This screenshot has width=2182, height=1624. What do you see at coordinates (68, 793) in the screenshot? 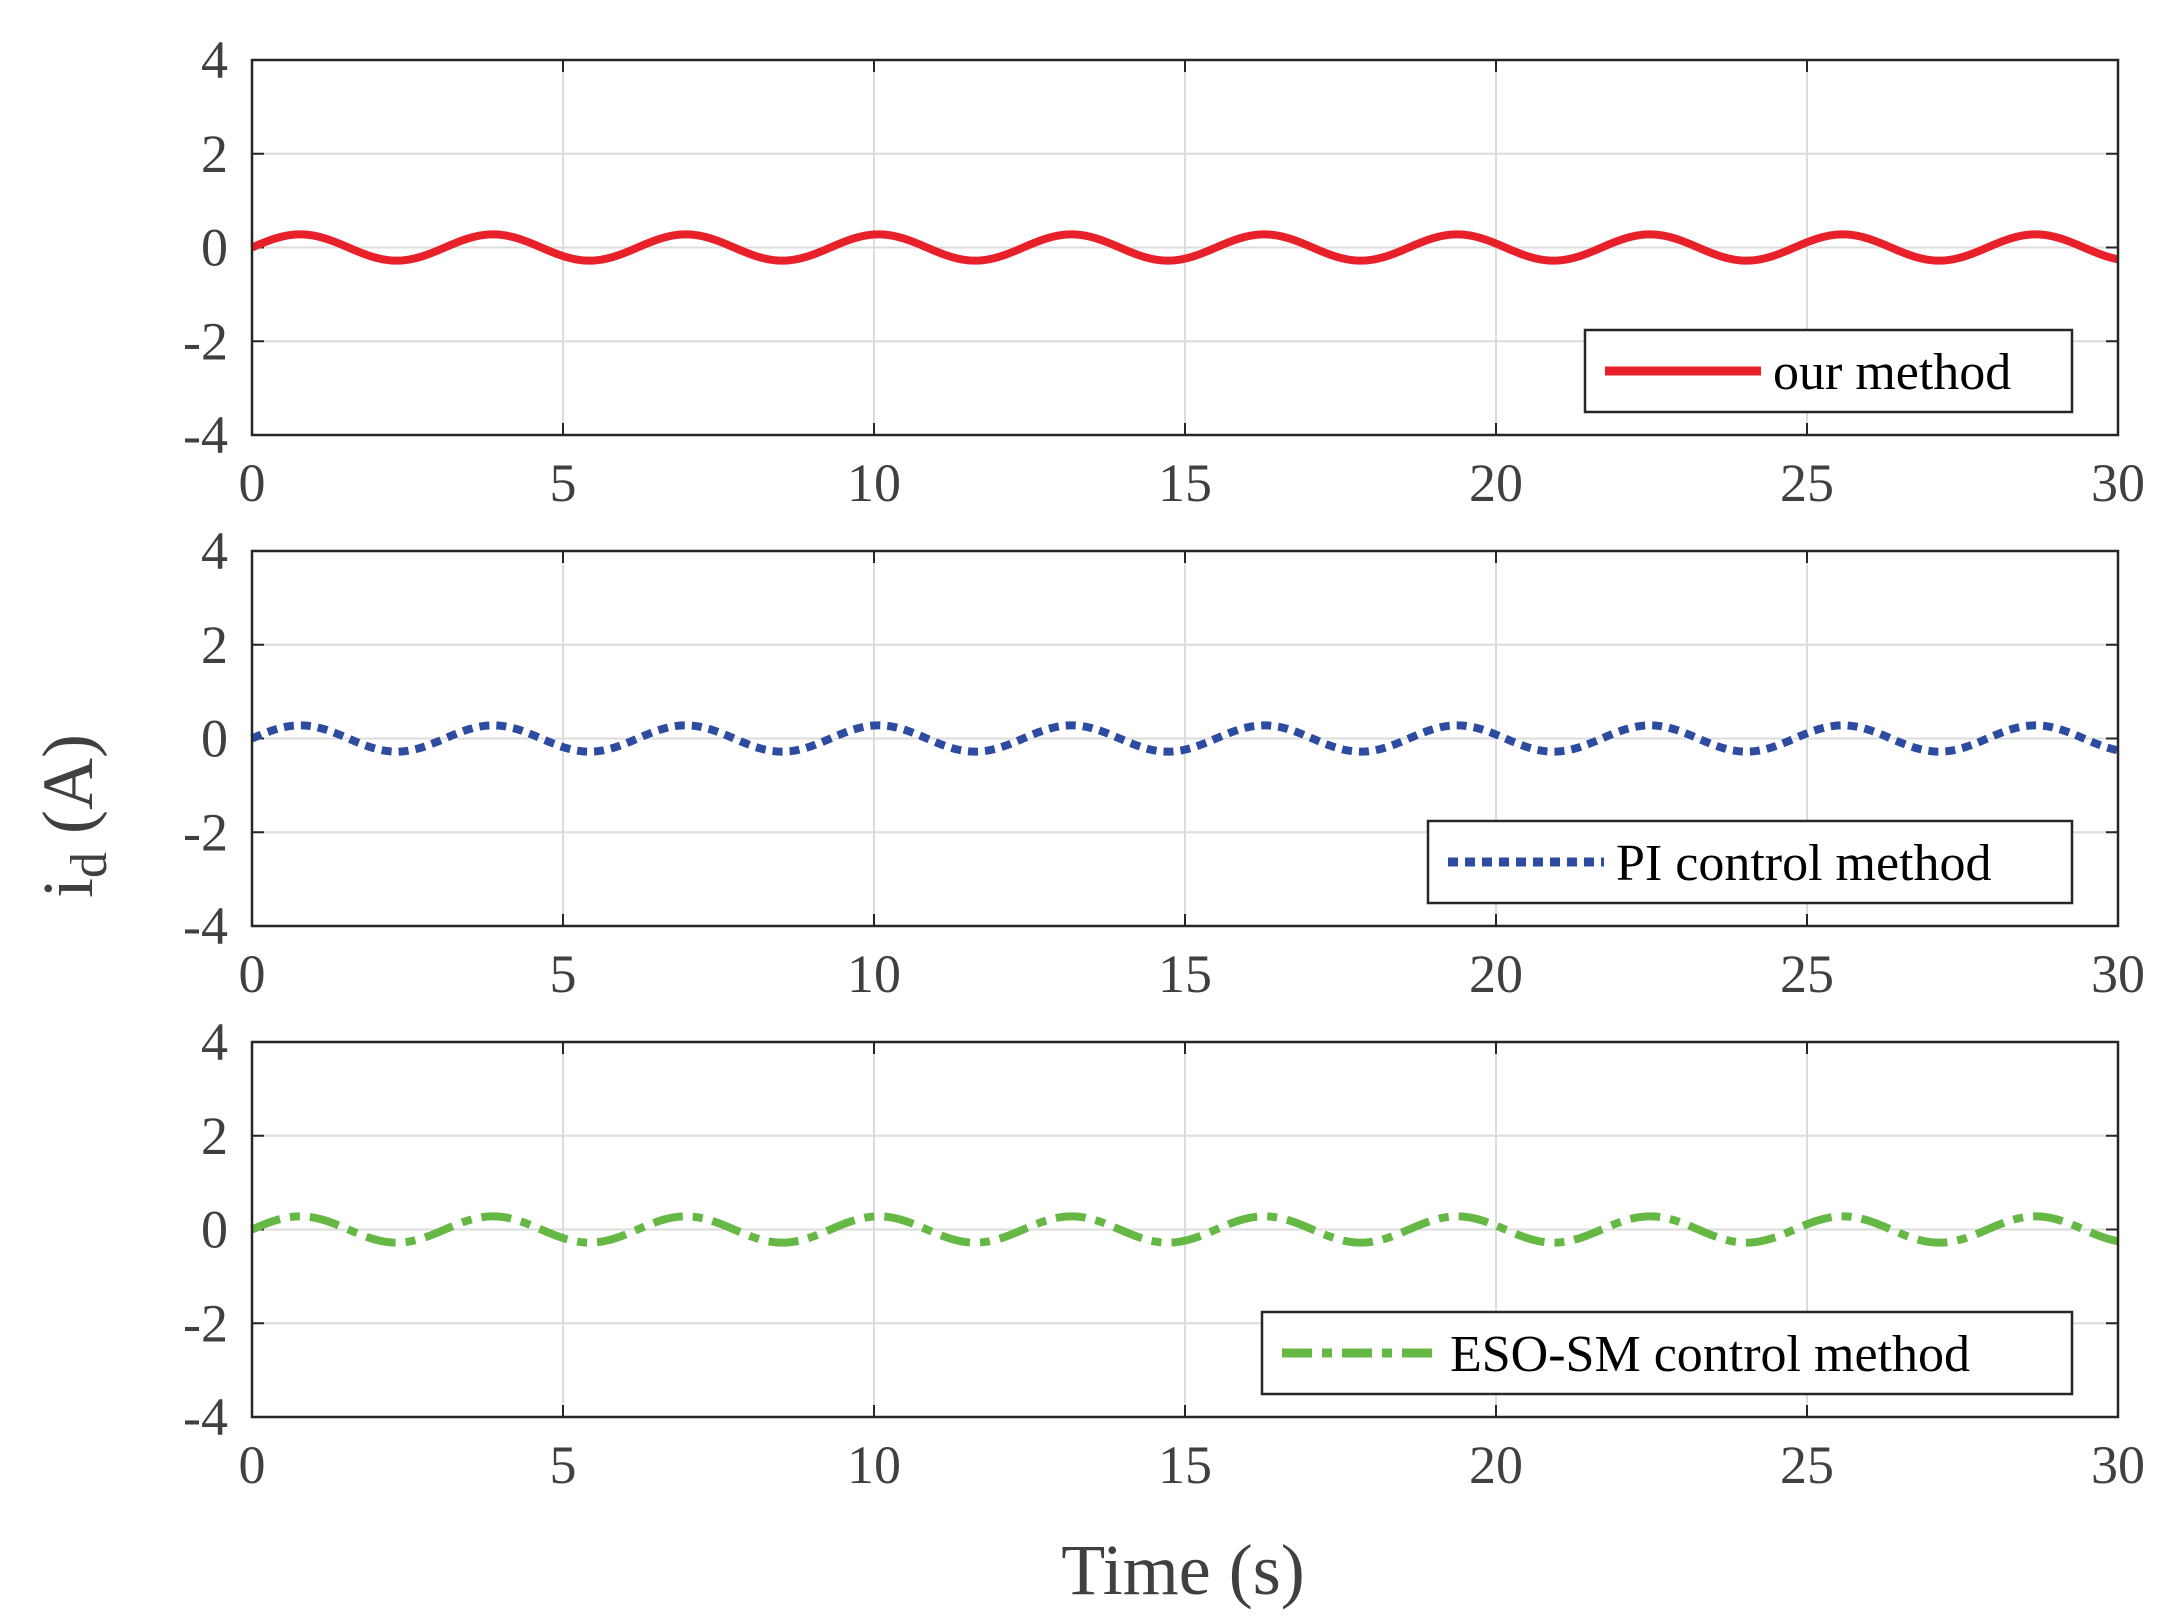
I see `y-axis-title-unit: (A)` at bounding box center [68, 793].